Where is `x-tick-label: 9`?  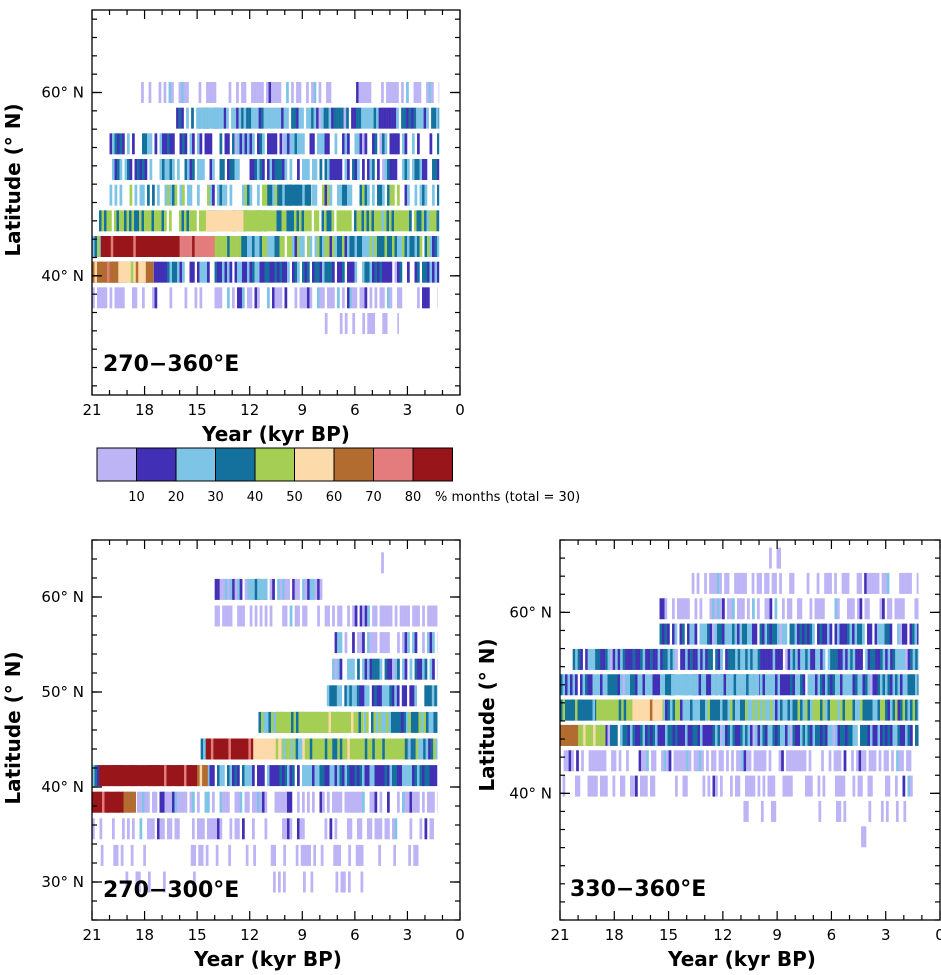 x-tick-label: 9 is located at coordinates (777, 935).